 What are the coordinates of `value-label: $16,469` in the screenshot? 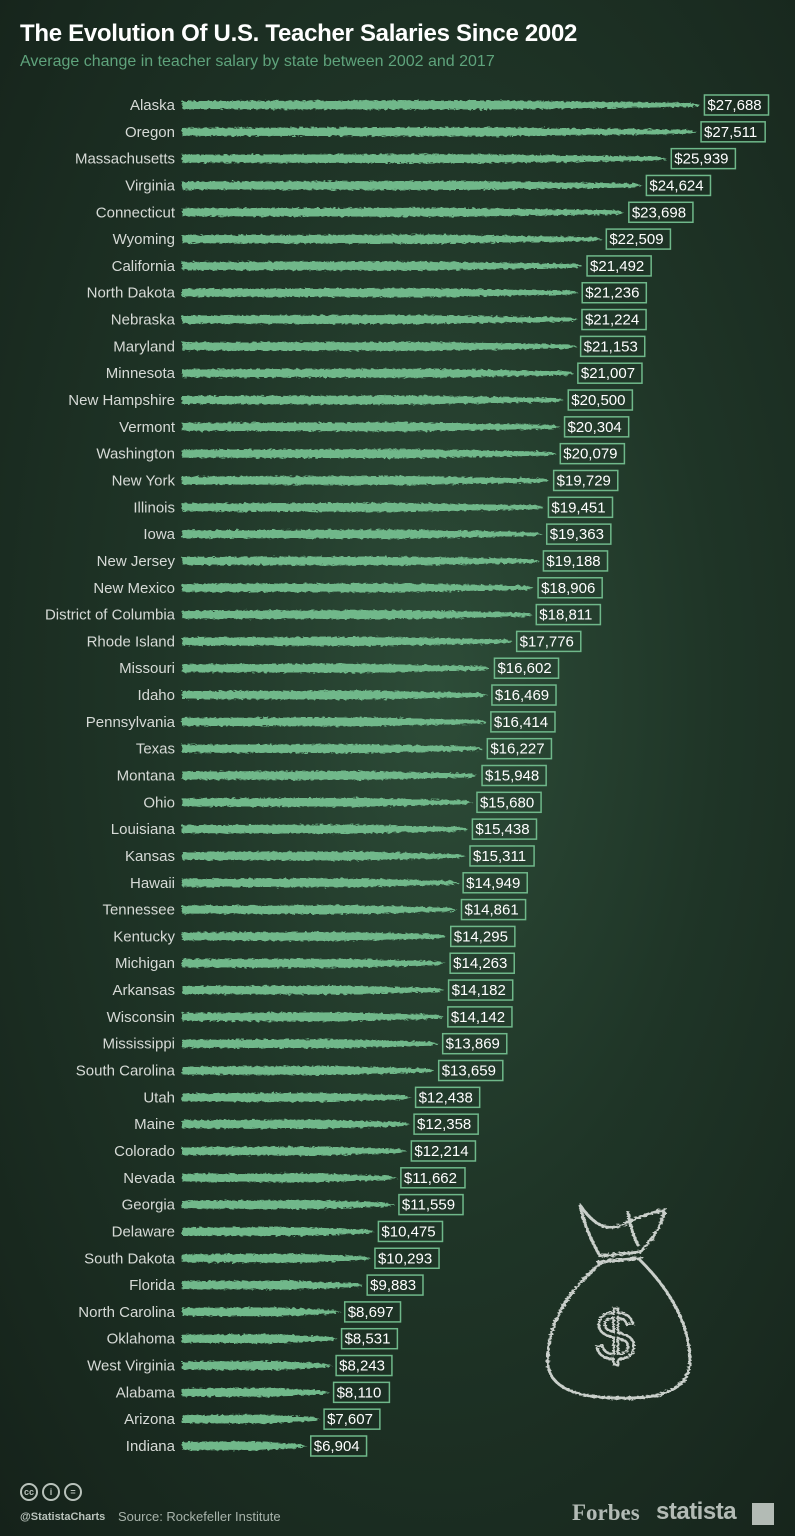 It's located at (522, 695).